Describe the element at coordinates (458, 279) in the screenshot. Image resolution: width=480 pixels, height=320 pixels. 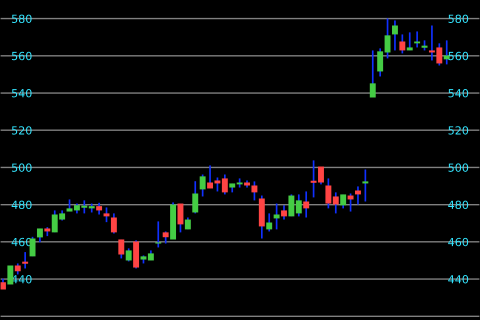
I see `y2-tick-label: 440` at that location.